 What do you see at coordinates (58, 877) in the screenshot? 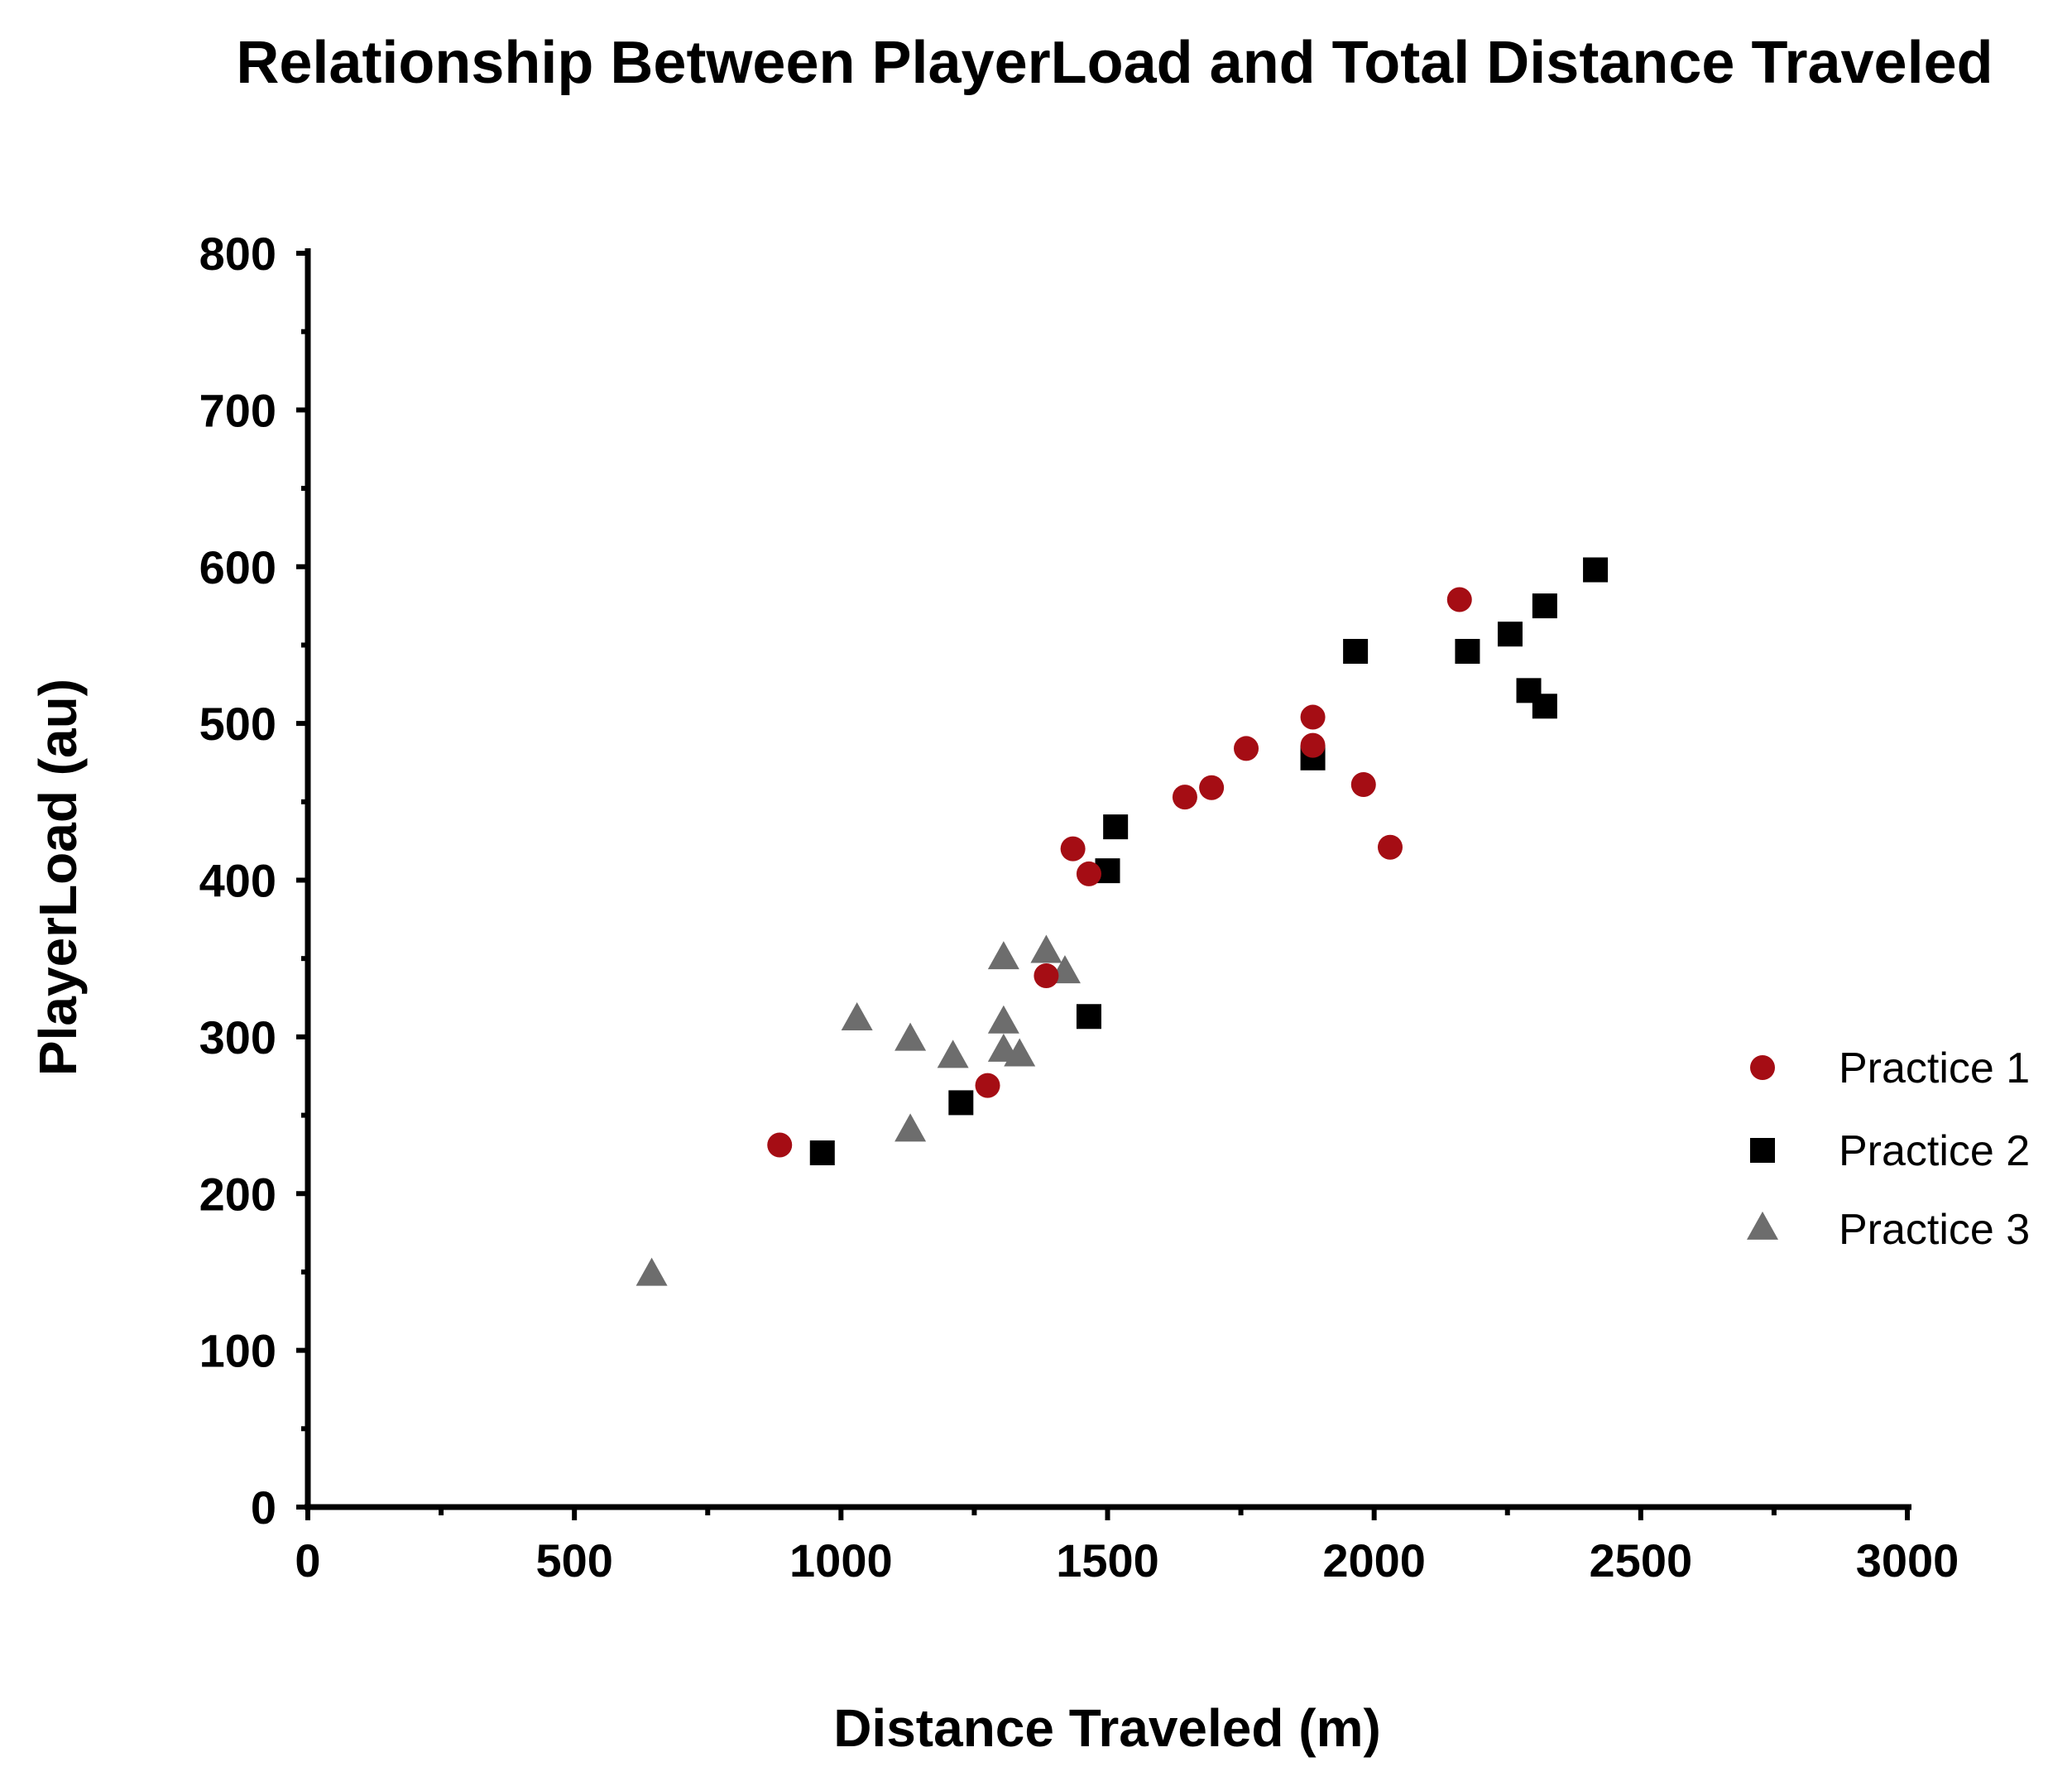
I see `y-axis-label: PlayerLoad (au)` at bounding box center [58, 877].